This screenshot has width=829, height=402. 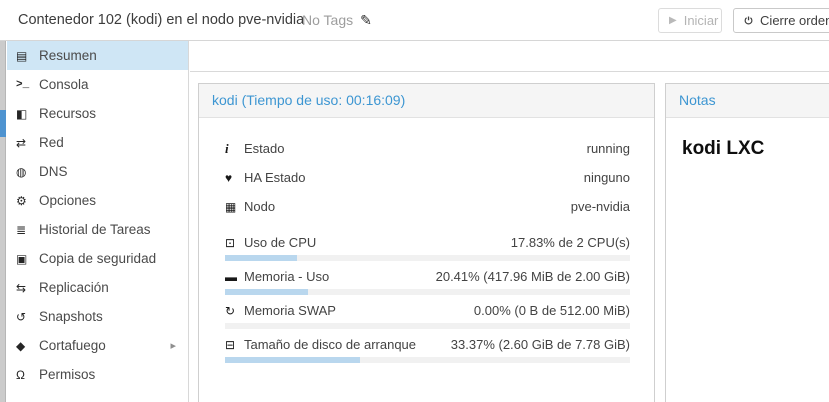 What do you see at coordinates (227, 148) in the screenshot?
I see `info-icon: i` at bounding box center [227, 148].